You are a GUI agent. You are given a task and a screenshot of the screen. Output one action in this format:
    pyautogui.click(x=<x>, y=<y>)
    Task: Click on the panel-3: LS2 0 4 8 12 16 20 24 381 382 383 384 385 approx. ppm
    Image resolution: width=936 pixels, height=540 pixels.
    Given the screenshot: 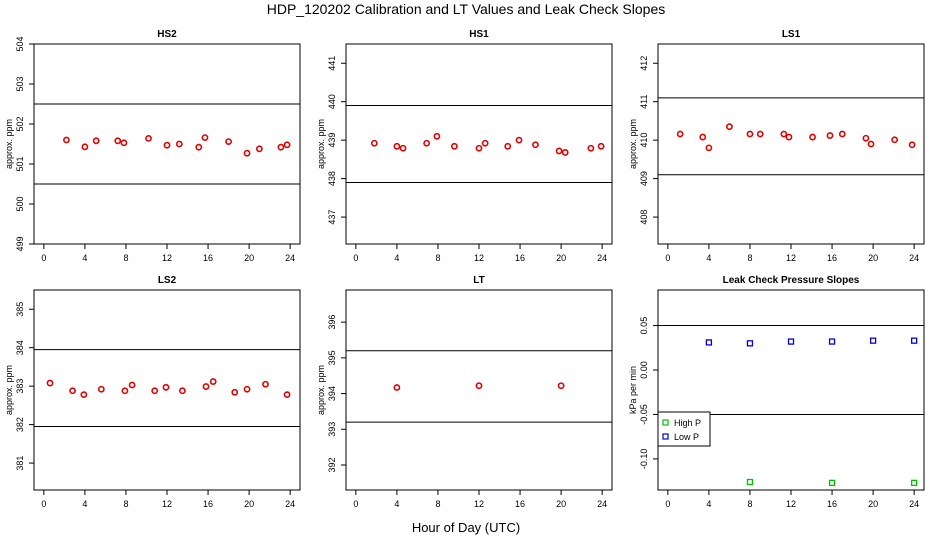 What is the action you would take?
    pyautogui.click(x=152, y=392)
    